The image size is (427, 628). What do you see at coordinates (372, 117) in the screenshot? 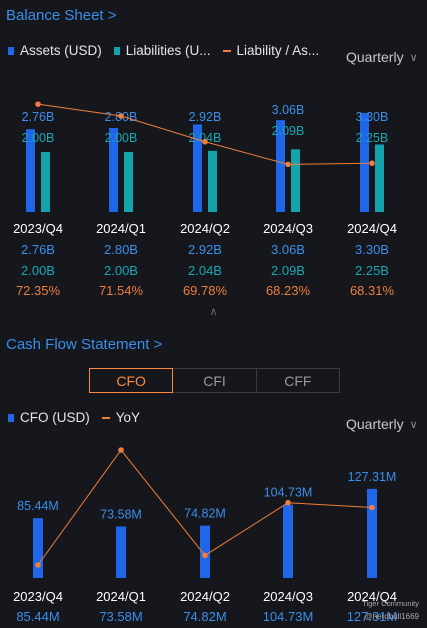
I see `assets-data-label: 3.30B` at bounding box center [372, 117].